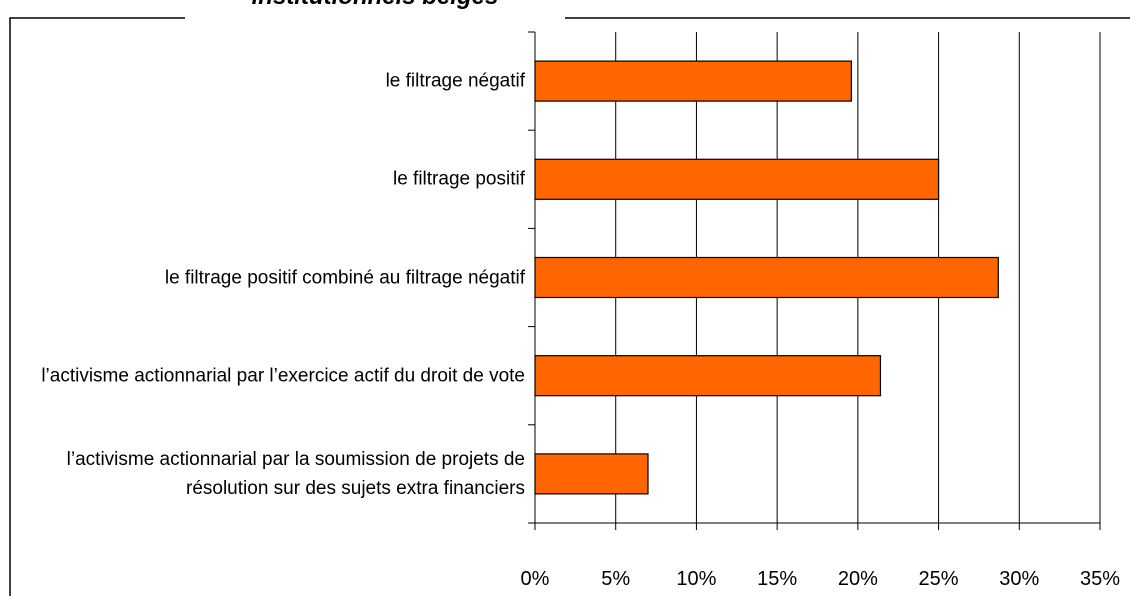  I want to click on x-tick-label: 35%, so click(1100, 579).